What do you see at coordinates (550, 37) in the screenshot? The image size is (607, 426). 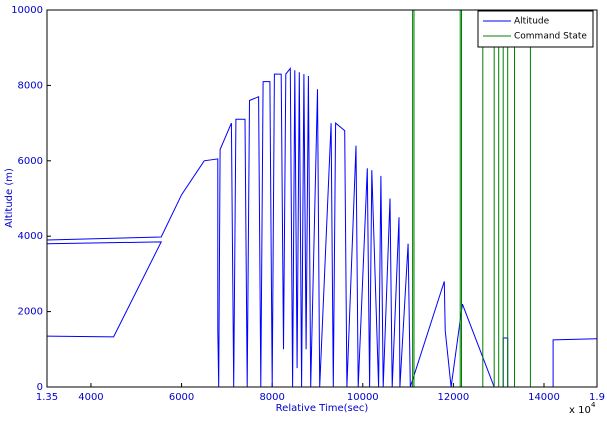 I see `legend-label: Command State` at bounding box center [550, 37].